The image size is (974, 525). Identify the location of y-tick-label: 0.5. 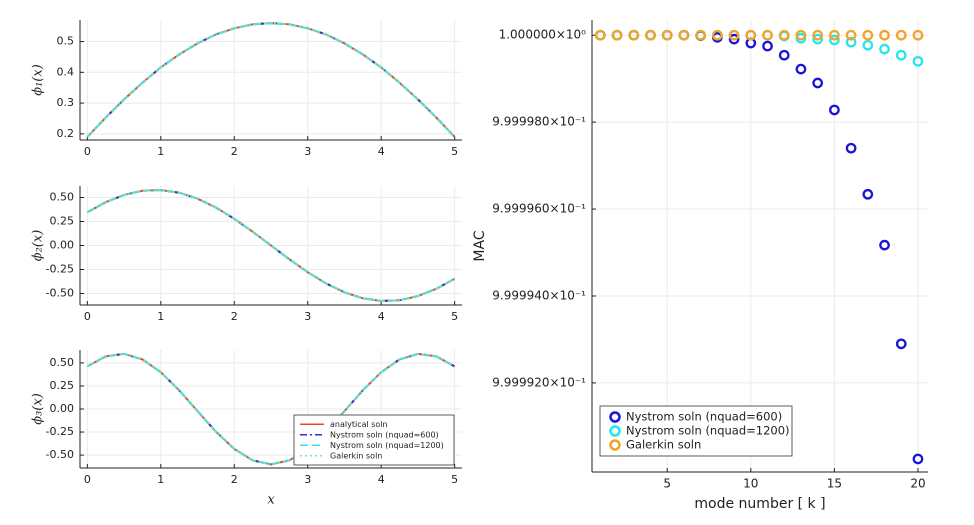
(66, 41).